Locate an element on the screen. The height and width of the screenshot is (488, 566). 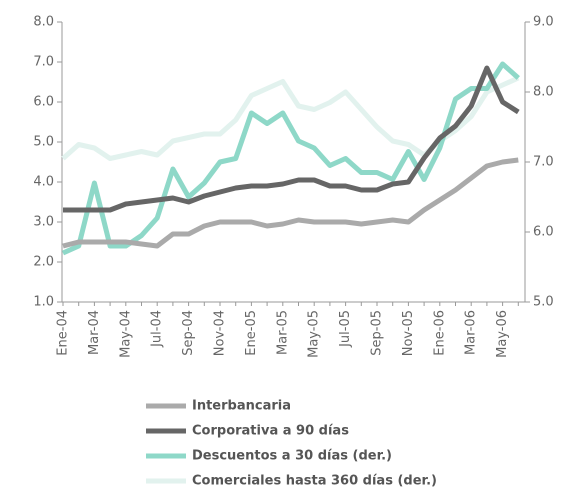
y-tick-label: 5.0 is located at coordinates (43, 142).